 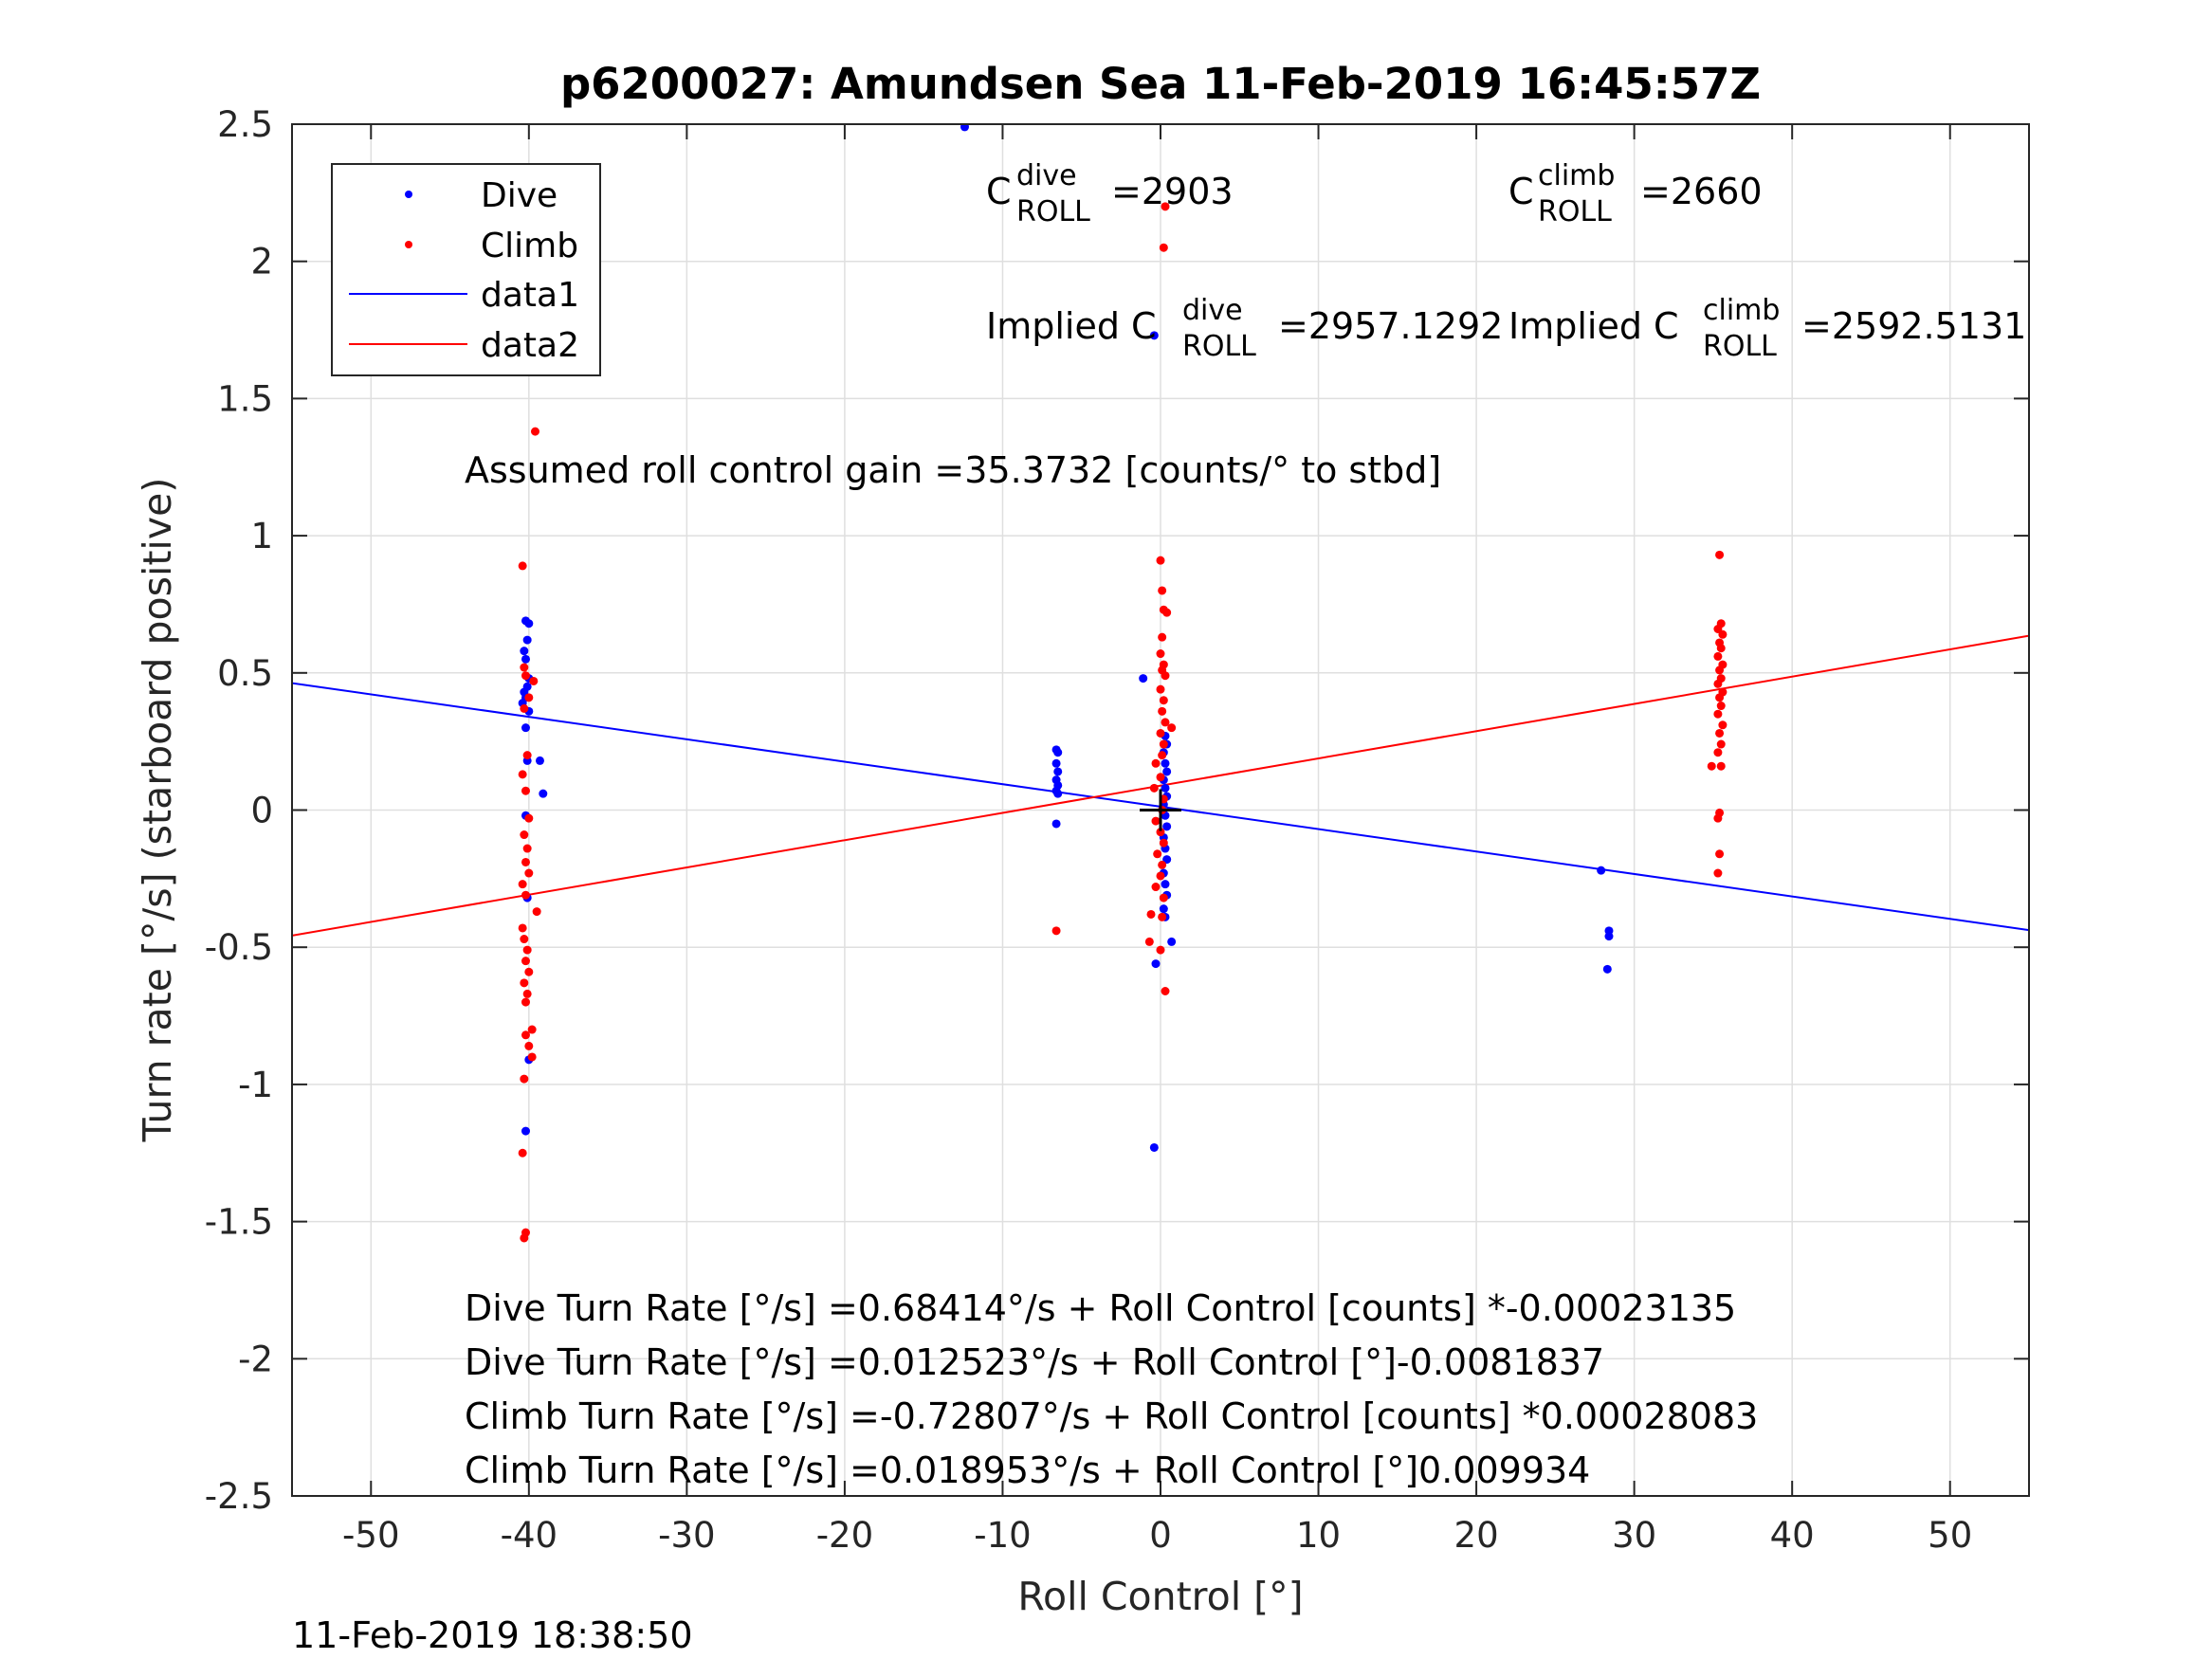 I want to click on y-tick-label: 0.5, so click(x=245, y=673).